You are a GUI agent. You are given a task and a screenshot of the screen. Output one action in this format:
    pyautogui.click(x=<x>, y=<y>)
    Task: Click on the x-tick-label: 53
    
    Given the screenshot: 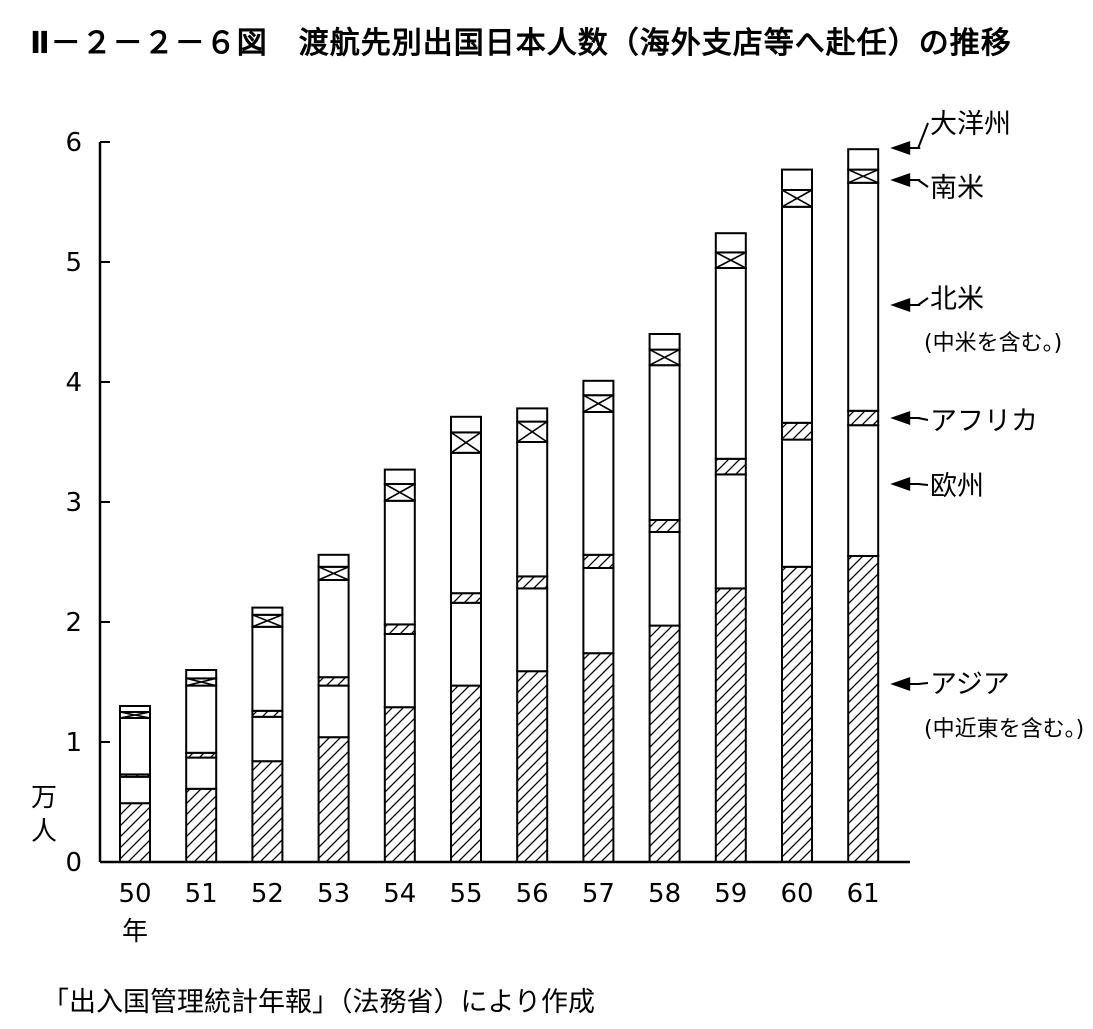 What is the action you would take?
    pyautogui.click(x=333, y=894)
    